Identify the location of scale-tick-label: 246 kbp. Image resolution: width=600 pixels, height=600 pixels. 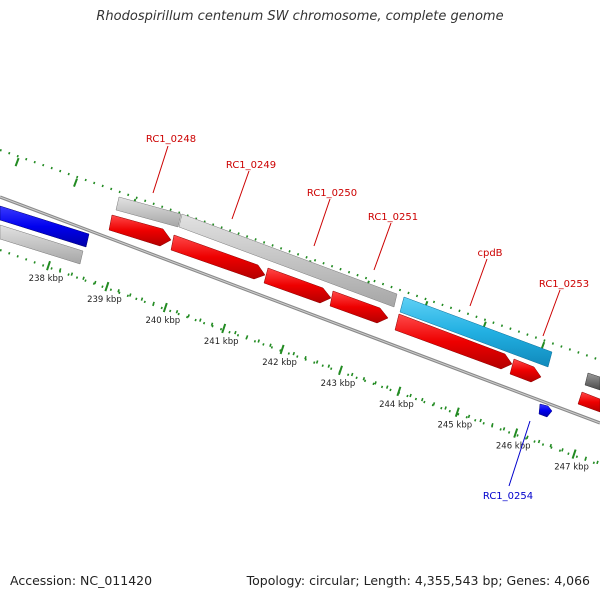
(513, 447).